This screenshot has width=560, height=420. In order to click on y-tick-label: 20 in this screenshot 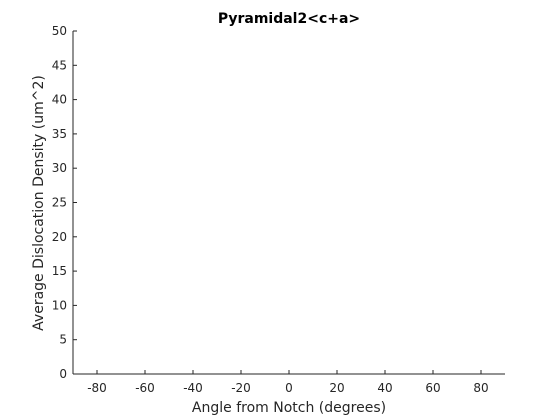, I will do `click(59, 237)`.